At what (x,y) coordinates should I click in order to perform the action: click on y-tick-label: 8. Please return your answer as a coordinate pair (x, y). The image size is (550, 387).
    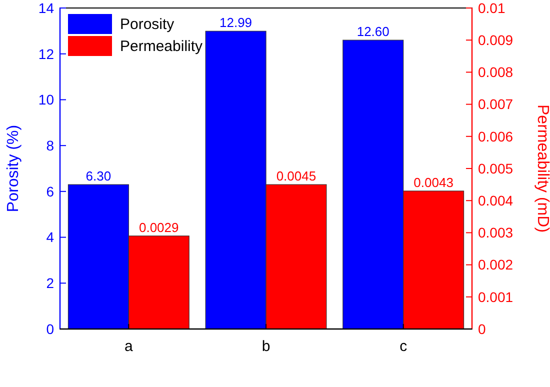
    Looking at the image, I should click on (50, 145).